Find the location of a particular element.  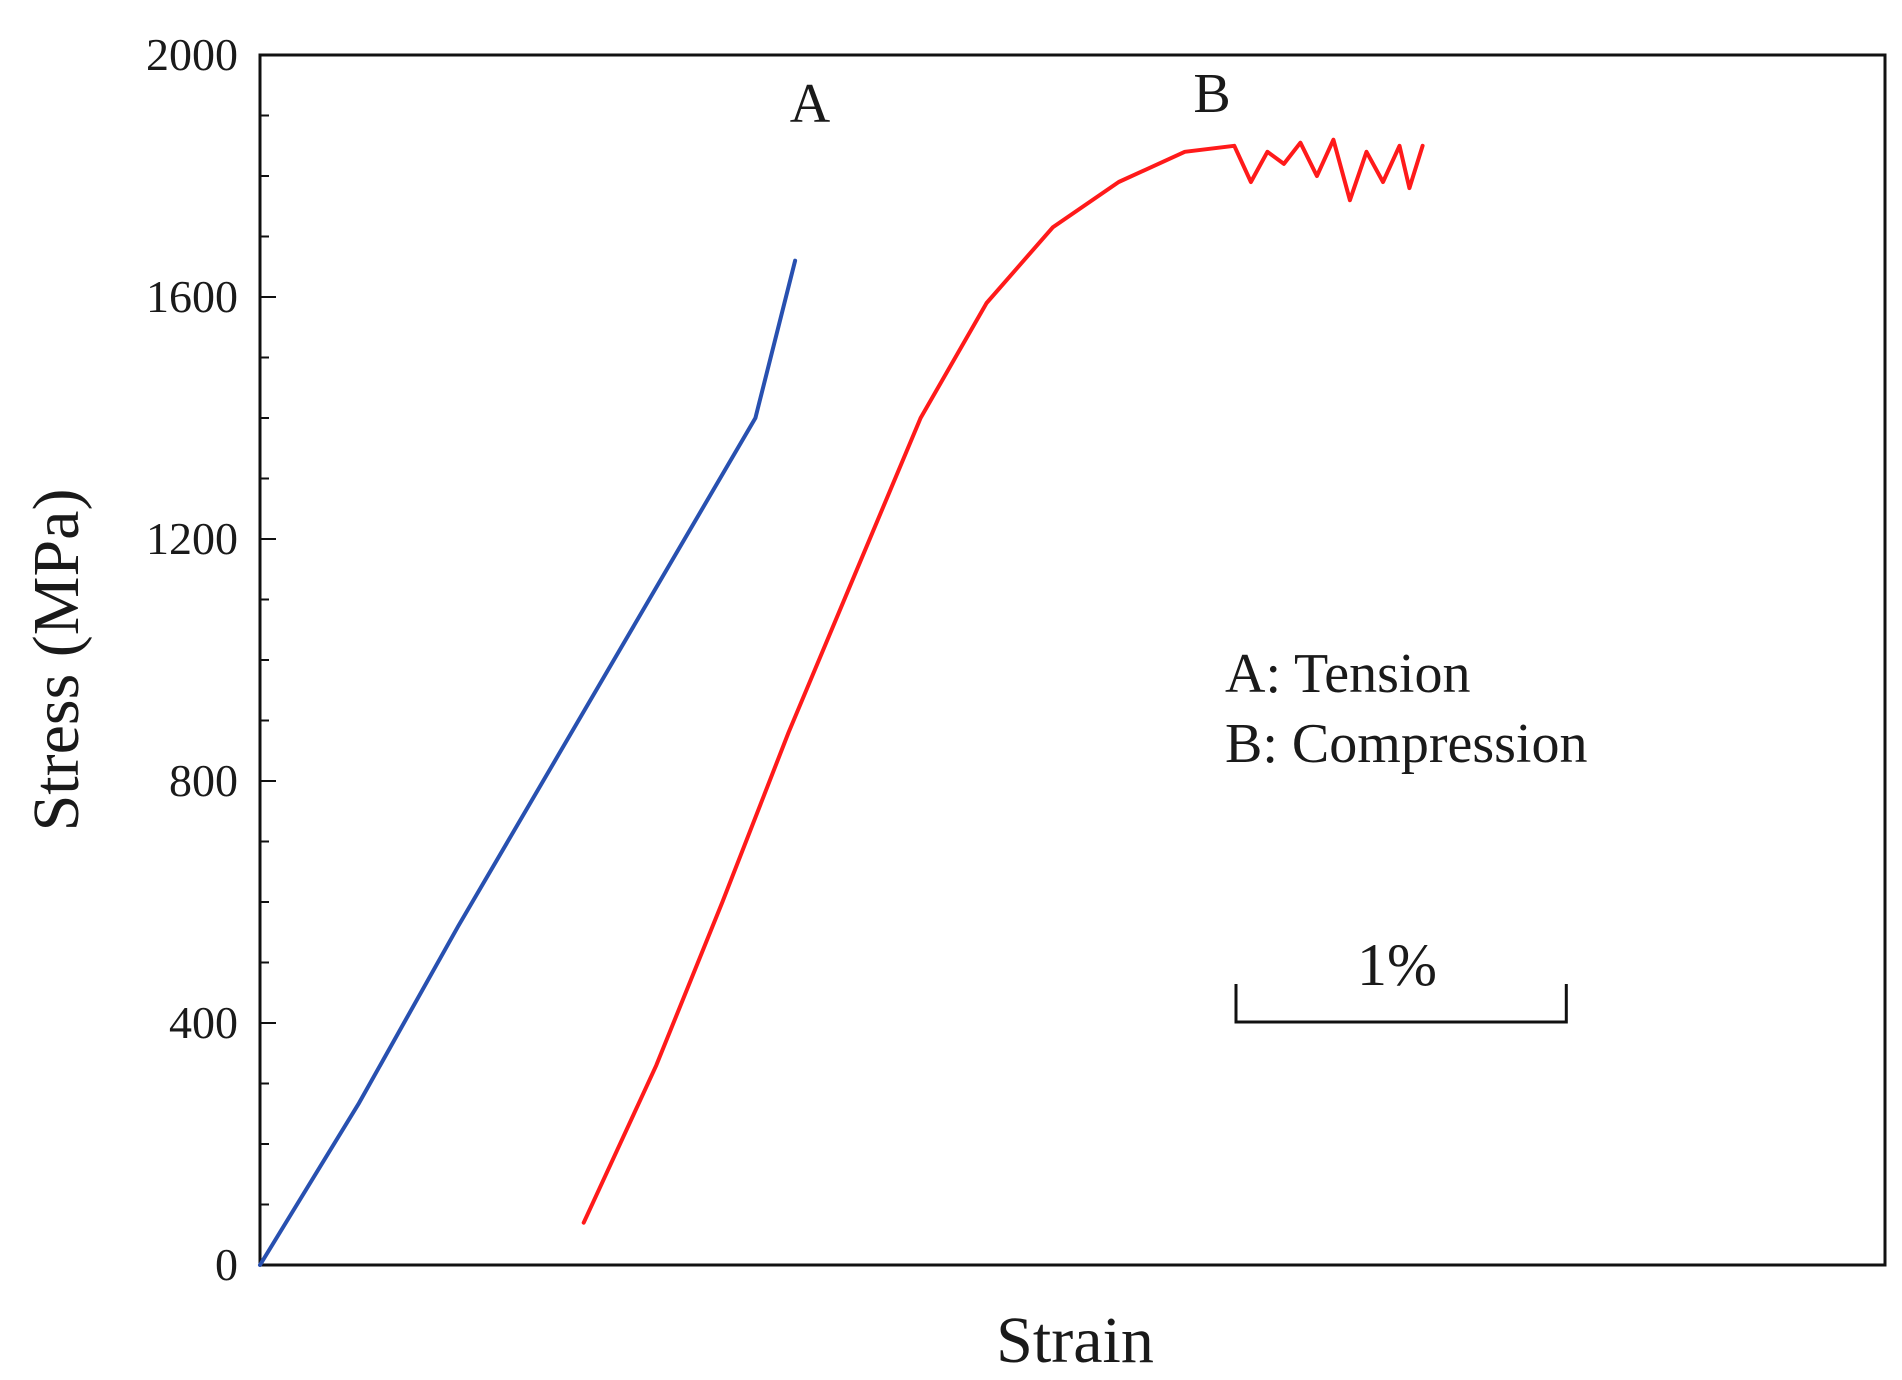

scale-bar-line is located at coordinates (1401, 1004).